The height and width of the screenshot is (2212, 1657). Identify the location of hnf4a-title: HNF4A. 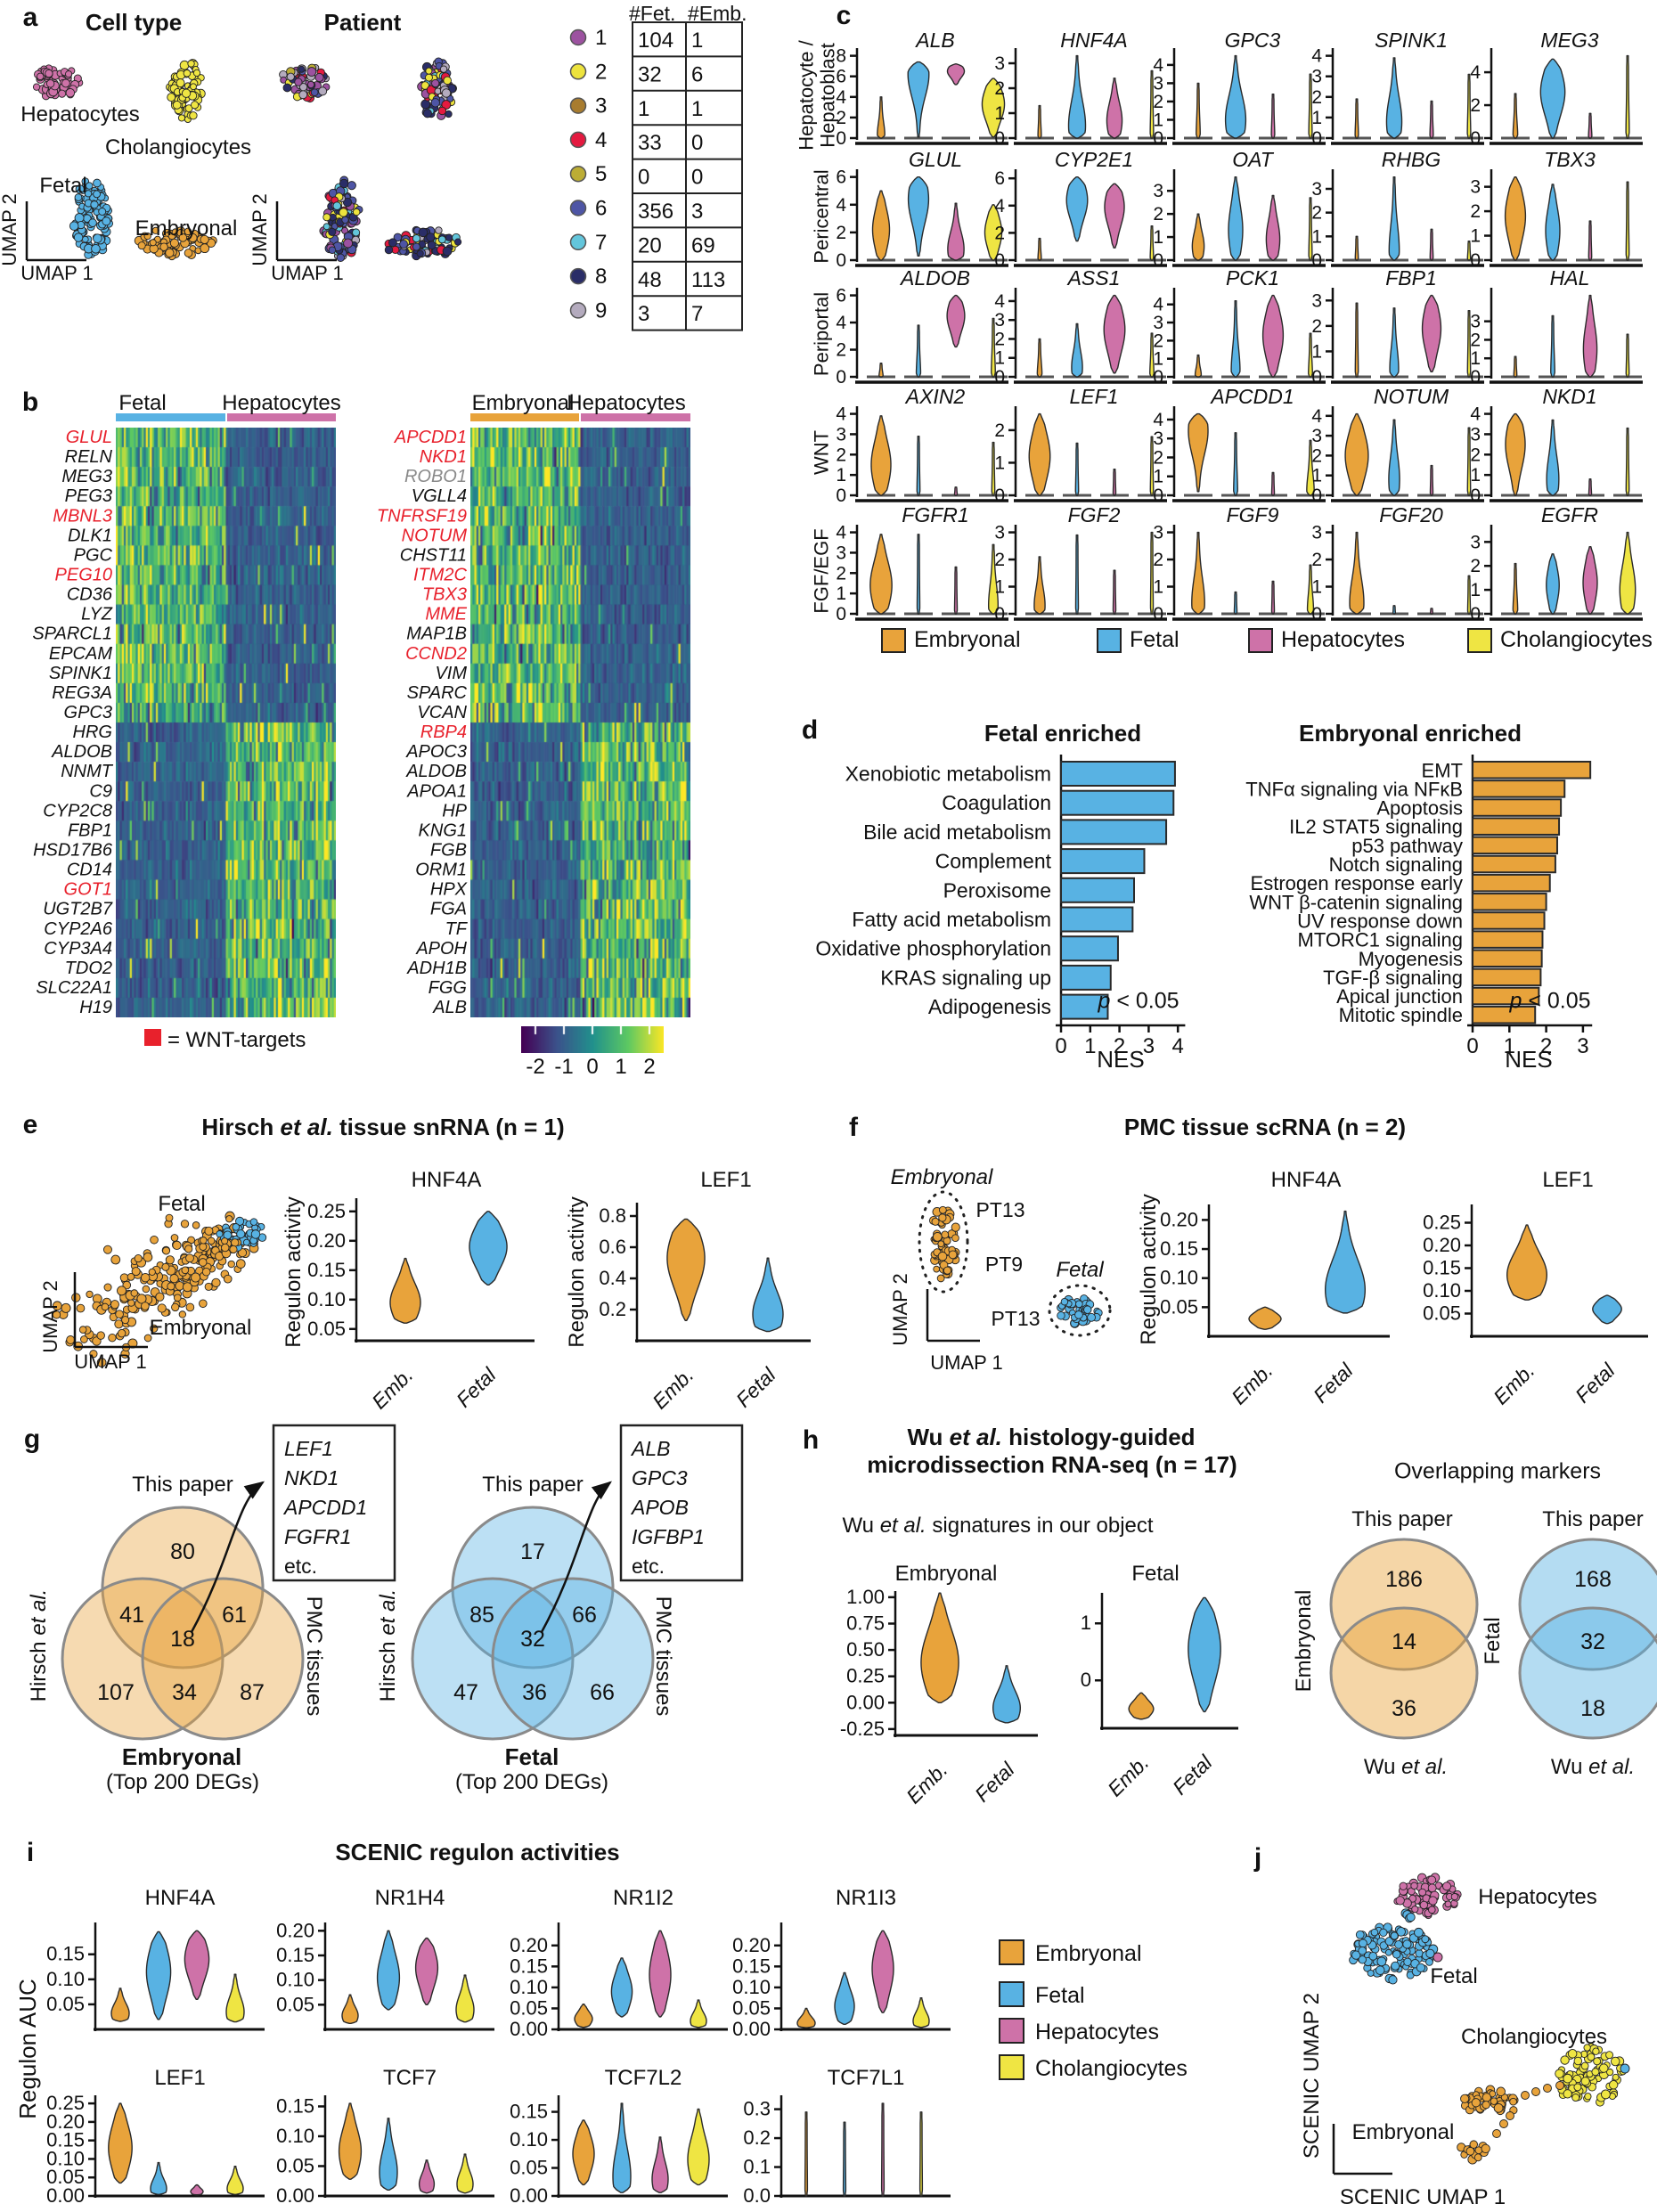
(1306, 1180).